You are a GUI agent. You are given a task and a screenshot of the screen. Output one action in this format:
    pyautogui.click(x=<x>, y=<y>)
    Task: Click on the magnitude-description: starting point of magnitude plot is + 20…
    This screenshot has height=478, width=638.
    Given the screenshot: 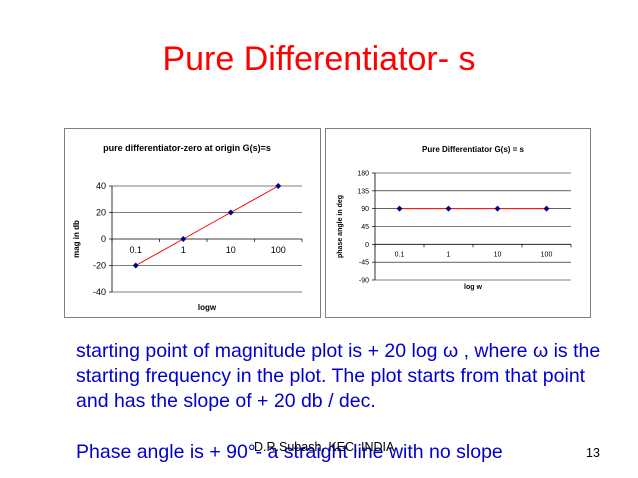 What is the action you would take?
    pyautogui.click(x=338, y=376)
    